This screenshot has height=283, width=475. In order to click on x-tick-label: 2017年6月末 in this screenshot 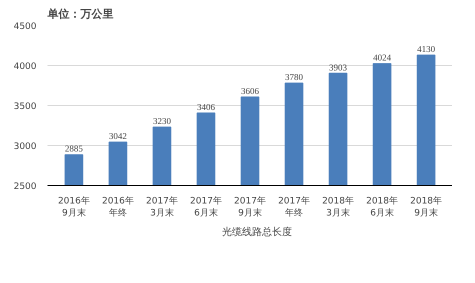, I will do `click(206, 207)`.